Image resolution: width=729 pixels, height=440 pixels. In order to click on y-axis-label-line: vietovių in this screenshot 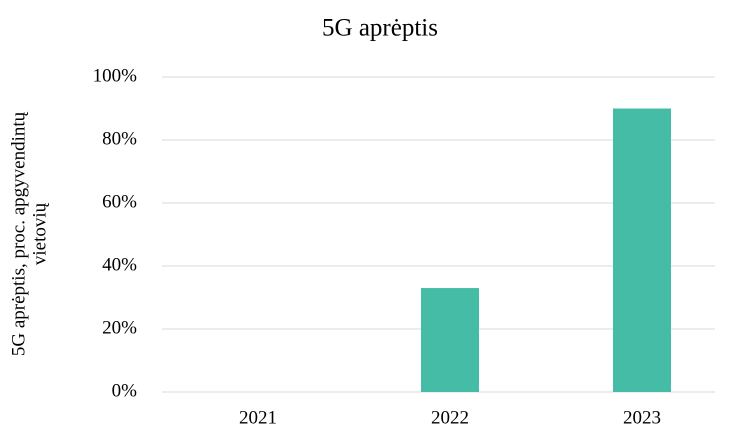, I will do `click(39, 233)`.